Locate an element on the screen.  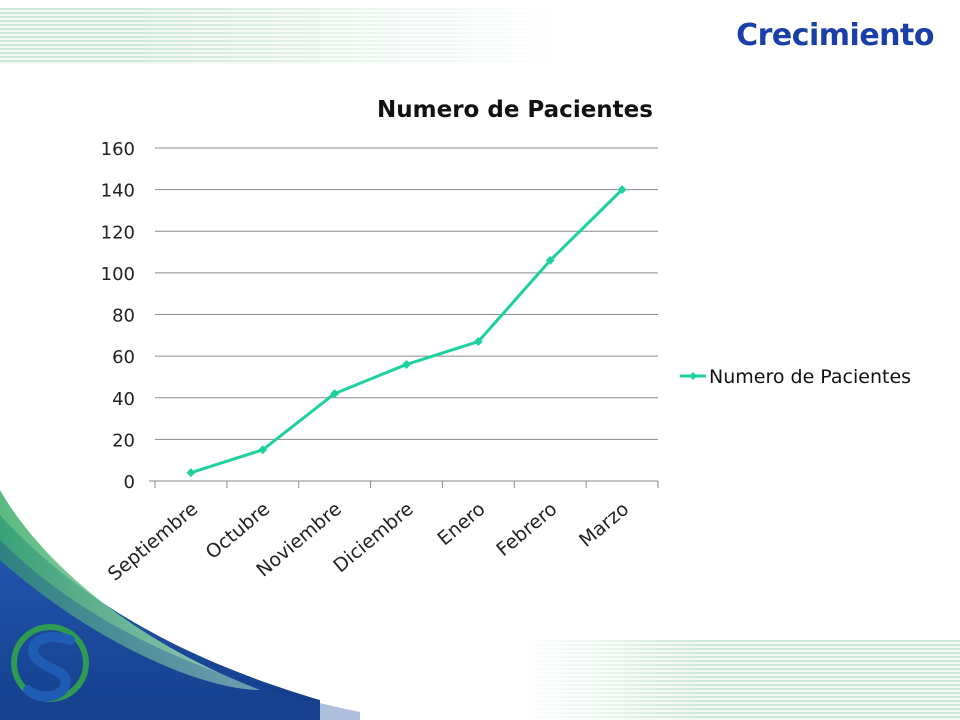
y-tick-label: 0 is located at coordinates (129, 482).